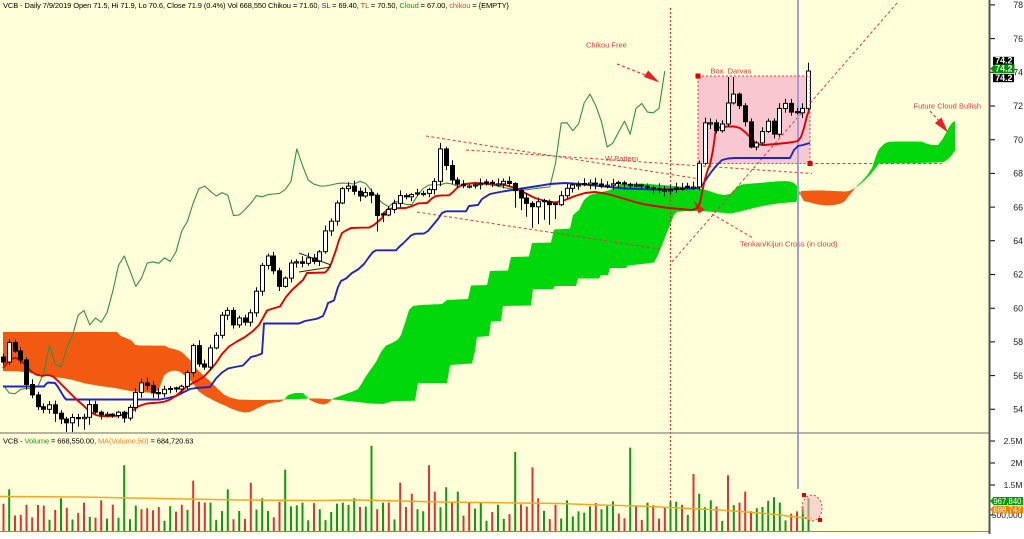  What do you see at coordinates (1018, 174) in the screenshot?
I see `svg-text: 68` at bounding box center [1018, 174].